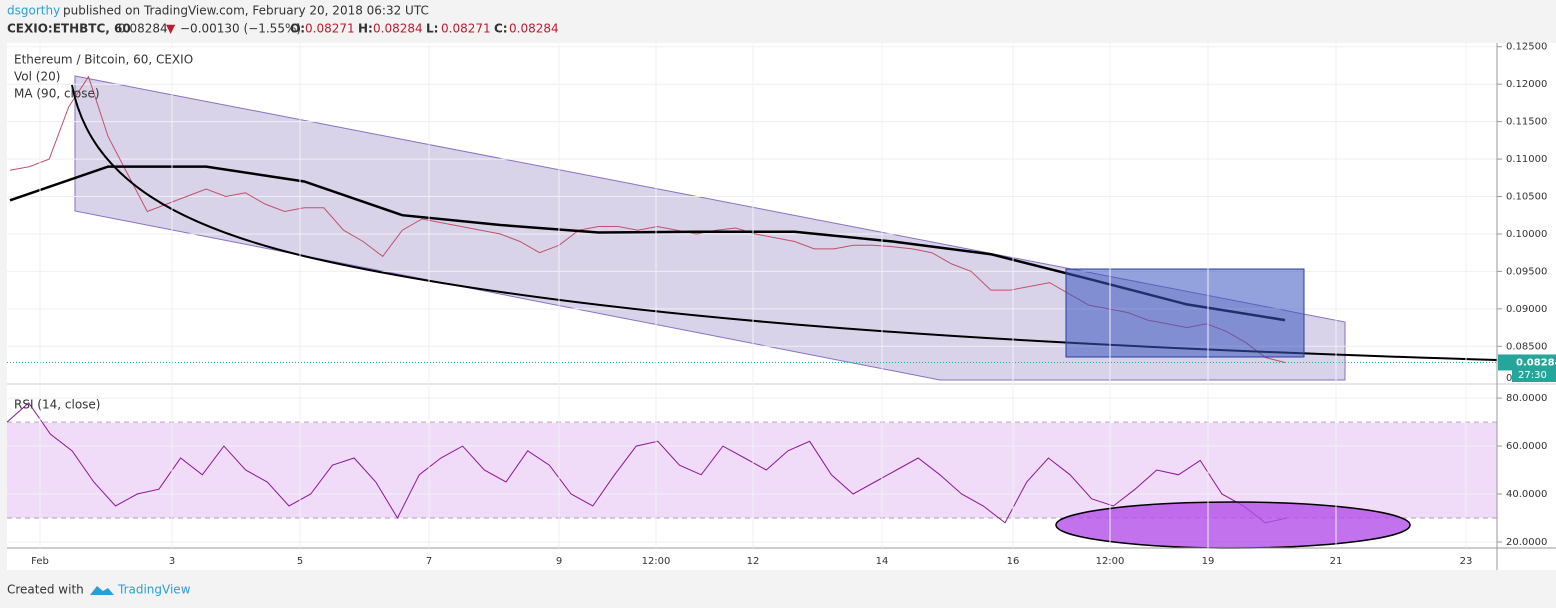 The image size is (1556, 608). Describe the element at coordinates (1526, 542) in the screenshot. I see `y-tick-label: 20.0000` at that location.